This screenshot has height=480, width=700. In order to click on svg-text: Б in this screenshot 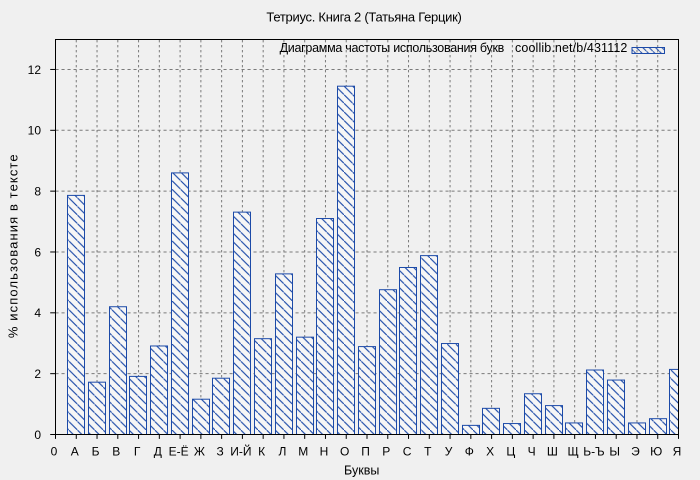, I will do `click(96, 452)`.